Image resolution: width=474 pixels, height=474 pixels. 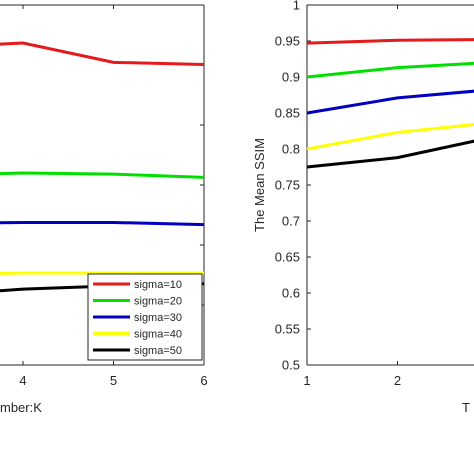 I want to click on right-ytick-label-3: 0.65, so click(x=287, y=257).